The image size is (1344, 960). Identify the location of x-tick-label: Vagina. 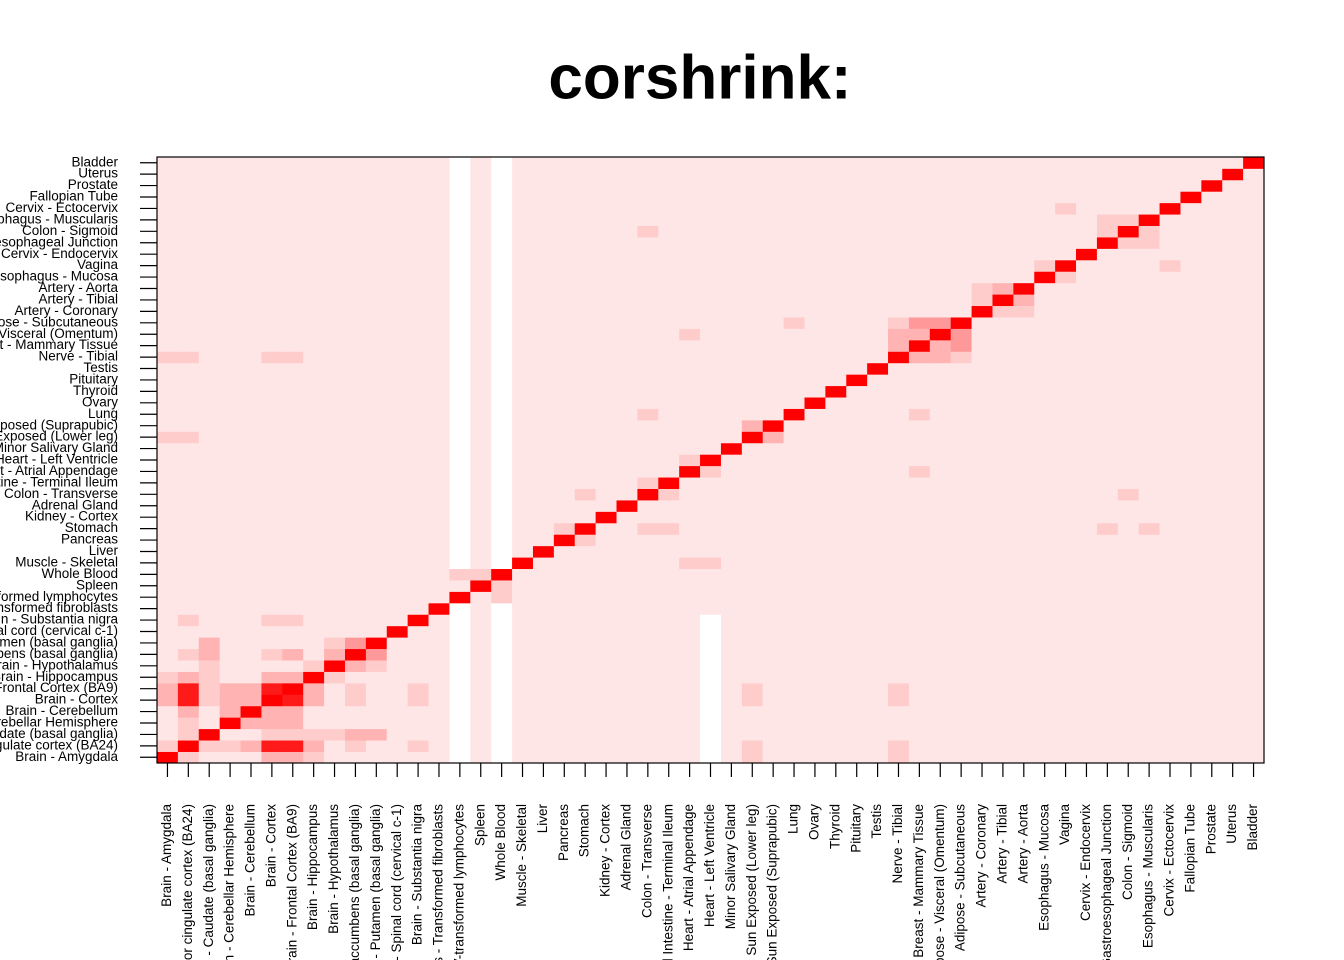
(1064, 825).